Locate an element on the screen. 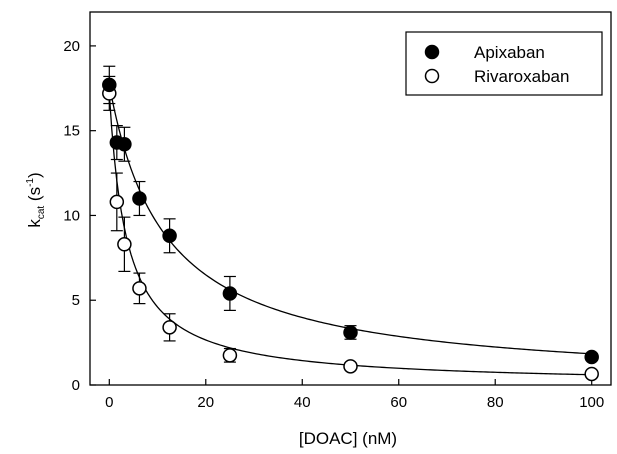 Image resolution: width=617 pixels, height=454 pixels. x-axis: 0 20 40 60 80 100 is located at coordinates (354, 395).